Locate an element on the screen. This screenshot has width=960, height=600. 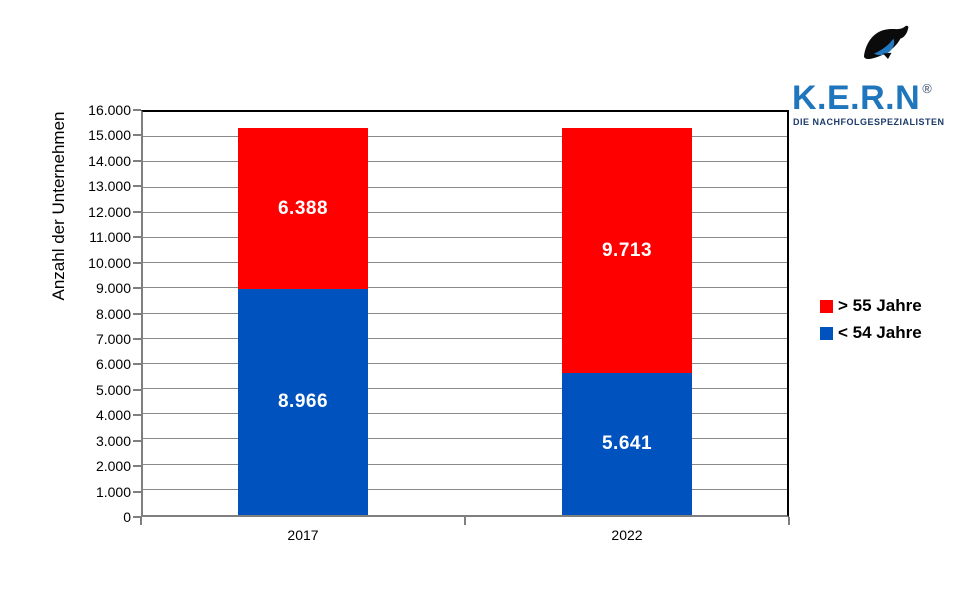
kern-logo: K.E.R.N ® DIE NACHFOLGESPEZIALISTEN is located at coordinates (871, 75).